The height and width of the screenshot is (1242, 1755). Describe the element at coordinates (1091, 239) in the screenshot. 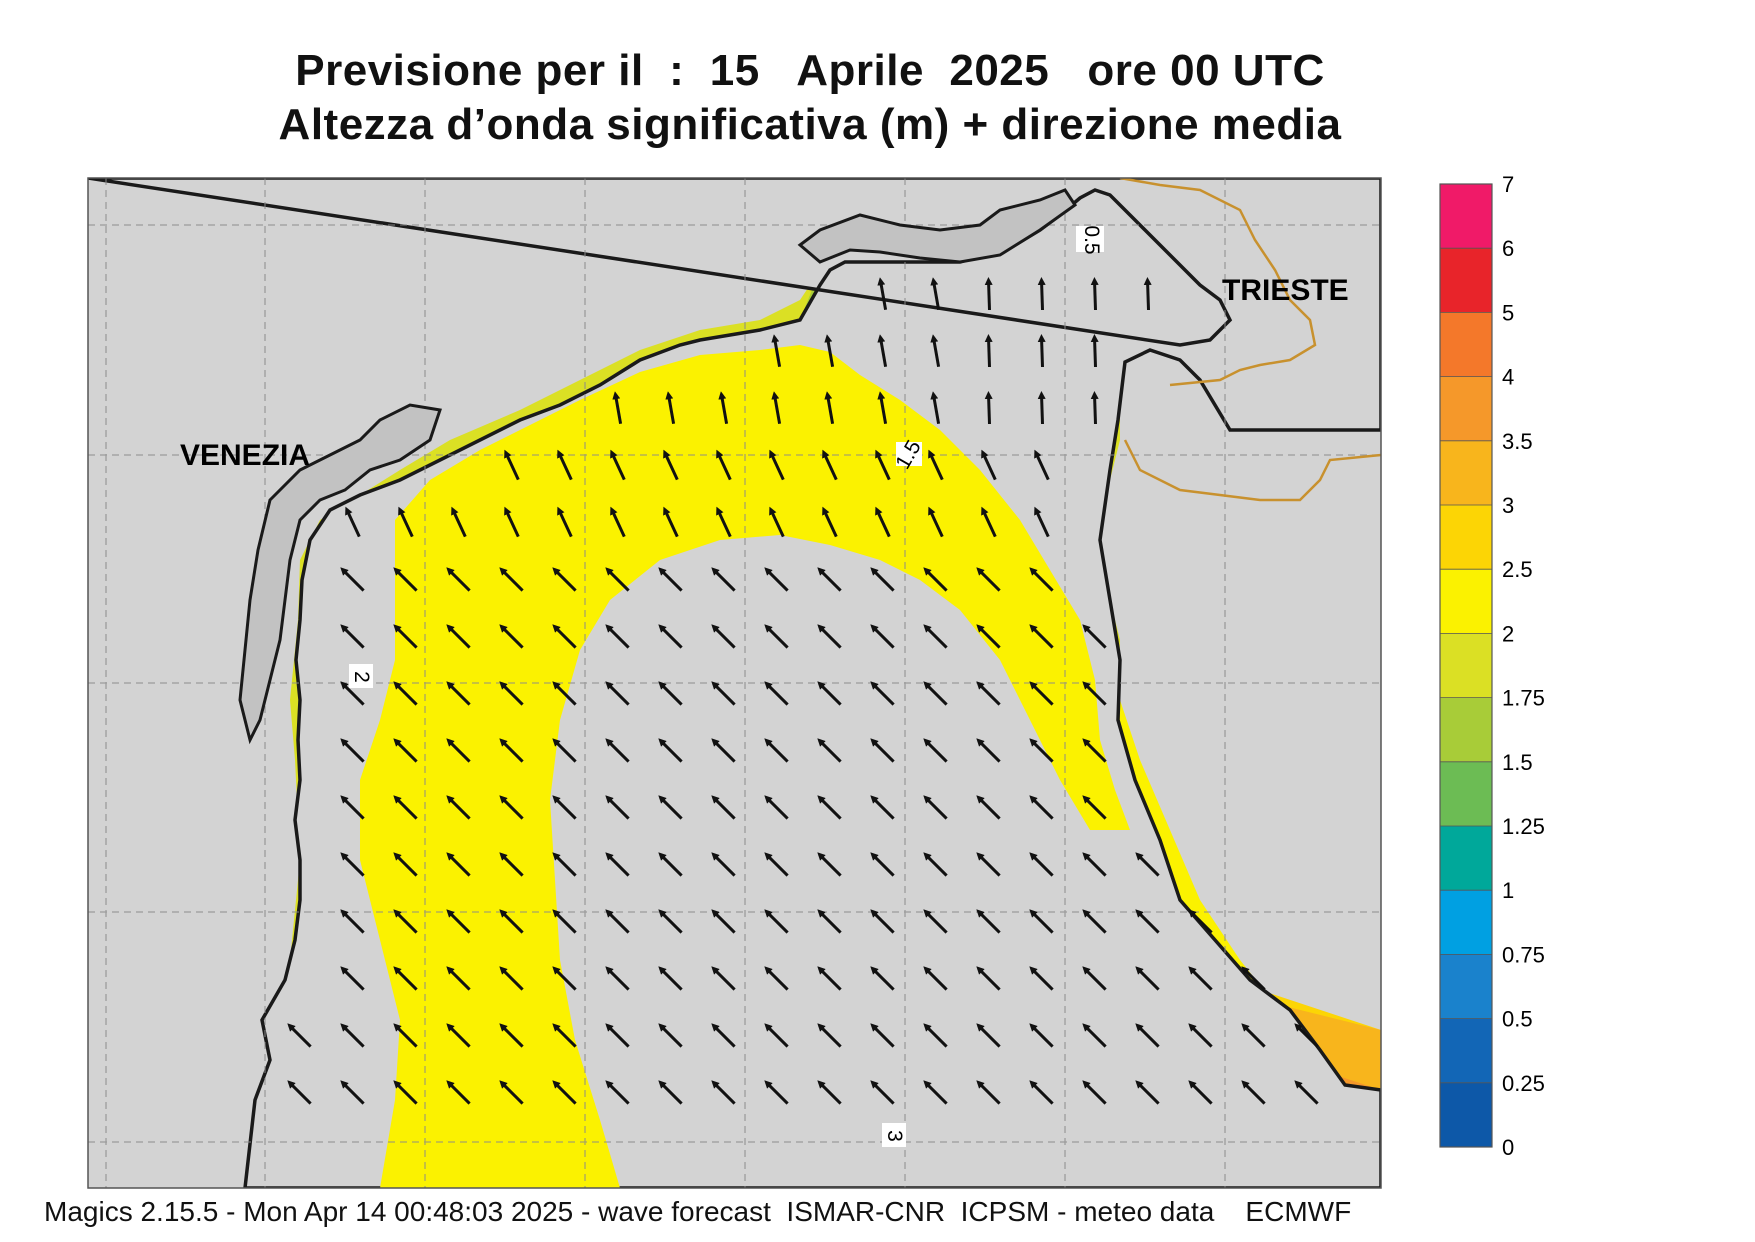

I see `contour-label-0-5: 0.5` at that location.